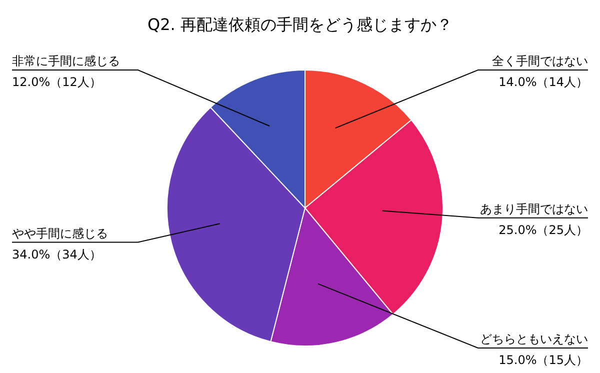 This screenshot has height=373, width=600. What do you see at coordinates (60, 233) in the screenshot?
I see `slice-label: やや手間に感じる` at bounding box center [60, 233].